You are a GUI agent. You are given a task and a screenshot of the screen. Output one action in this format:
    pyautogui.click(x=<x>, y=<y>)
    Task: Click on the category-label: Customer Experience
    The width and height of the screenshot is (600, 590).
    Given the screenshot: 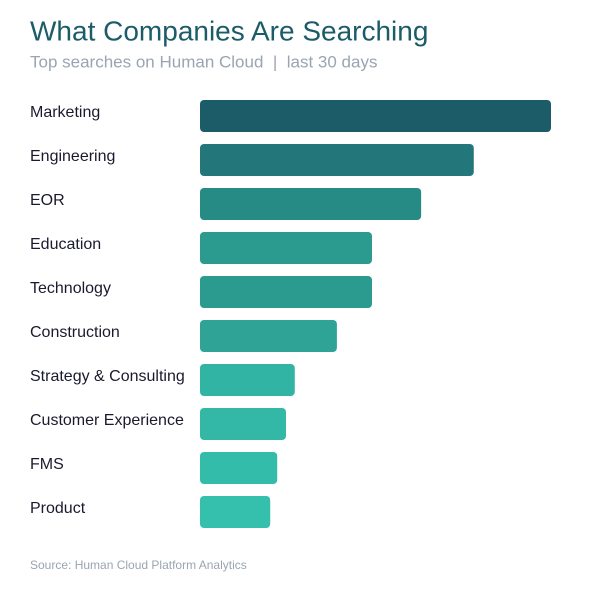 What is the action you would take?
    pyautogui.click(x=107, y=420)
    